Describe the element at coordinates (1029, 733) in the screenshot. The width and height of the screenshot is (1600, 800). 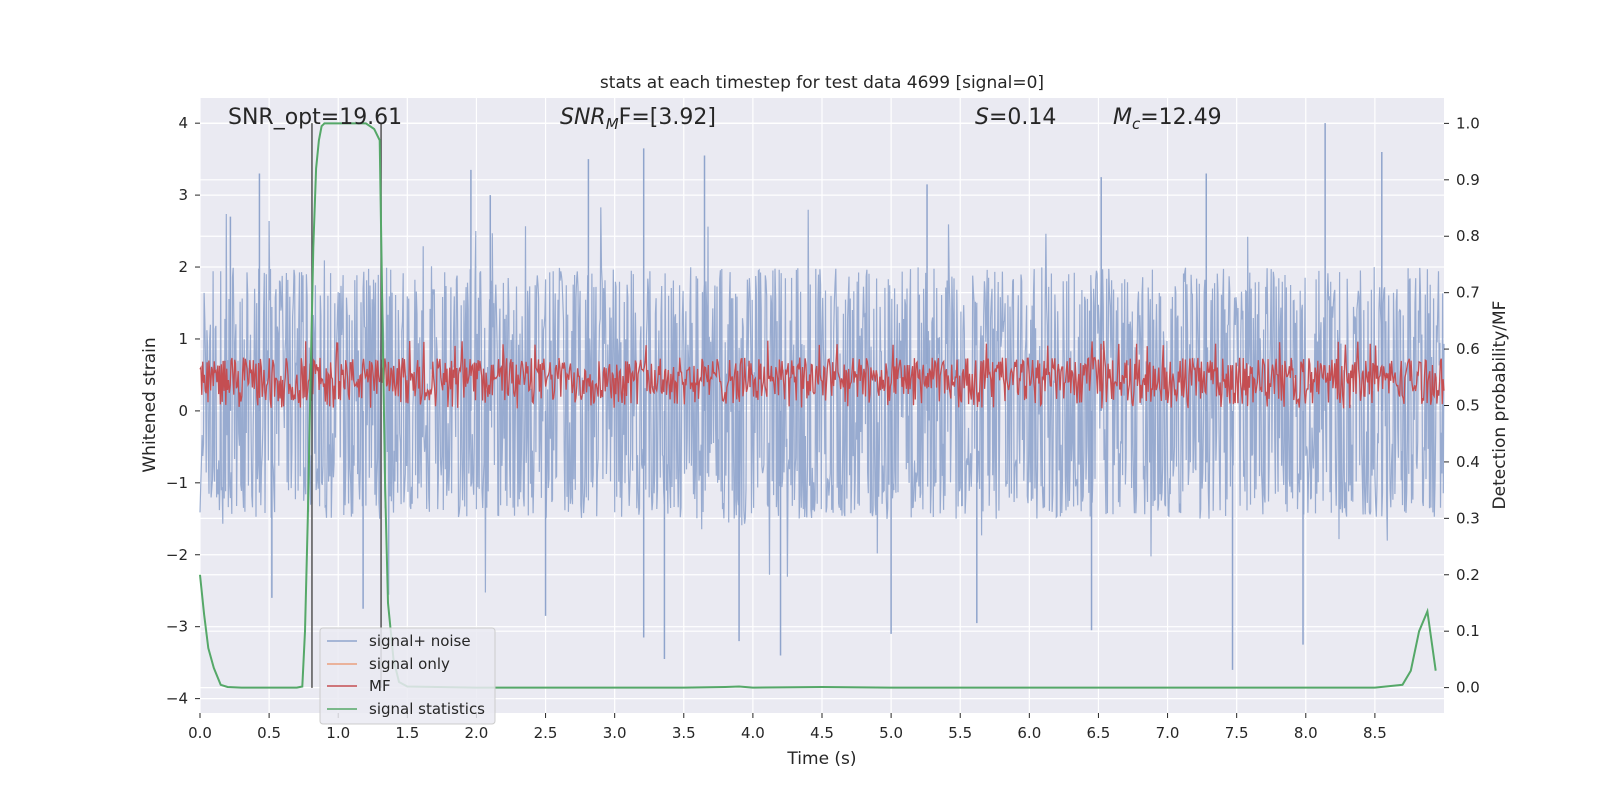
I see `x-tick-label: 6.0` at that location.